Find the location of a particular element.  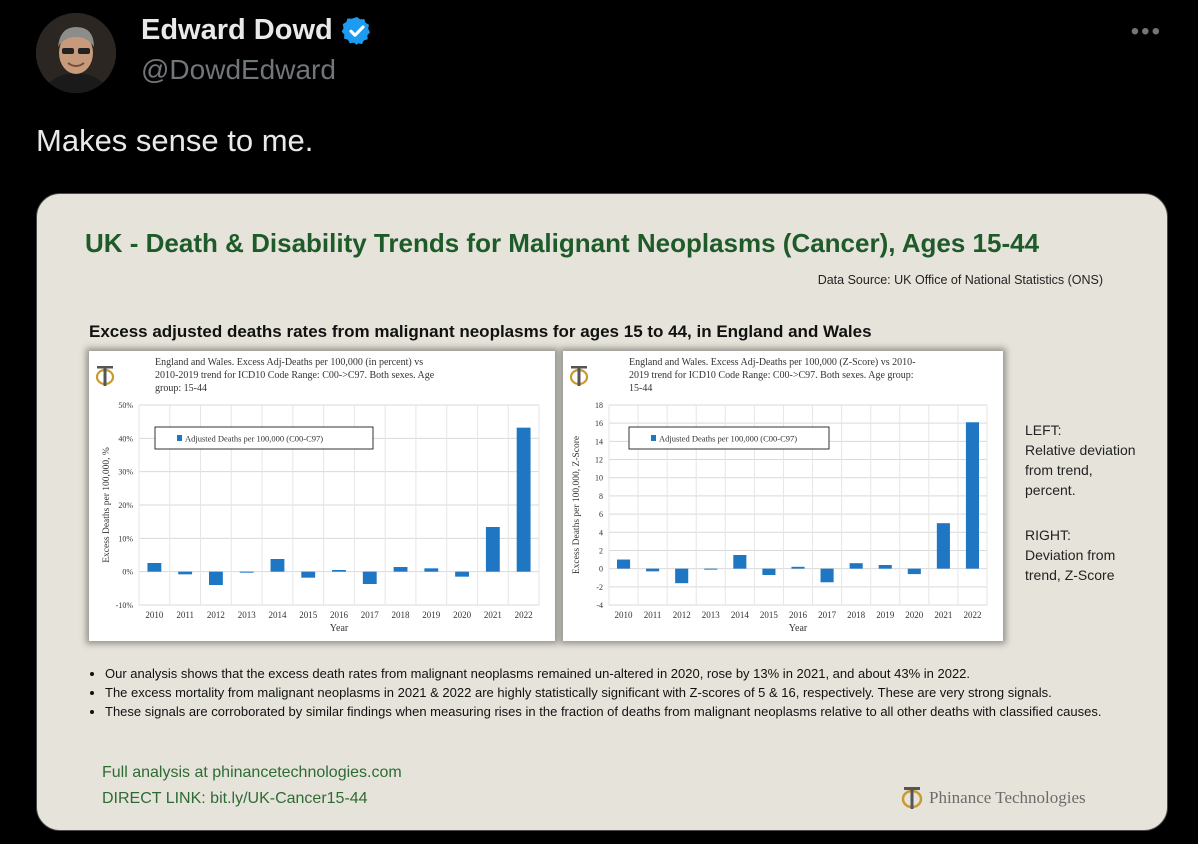

brand-mark: Phinance Technologies is located at coordinates (993, 798).